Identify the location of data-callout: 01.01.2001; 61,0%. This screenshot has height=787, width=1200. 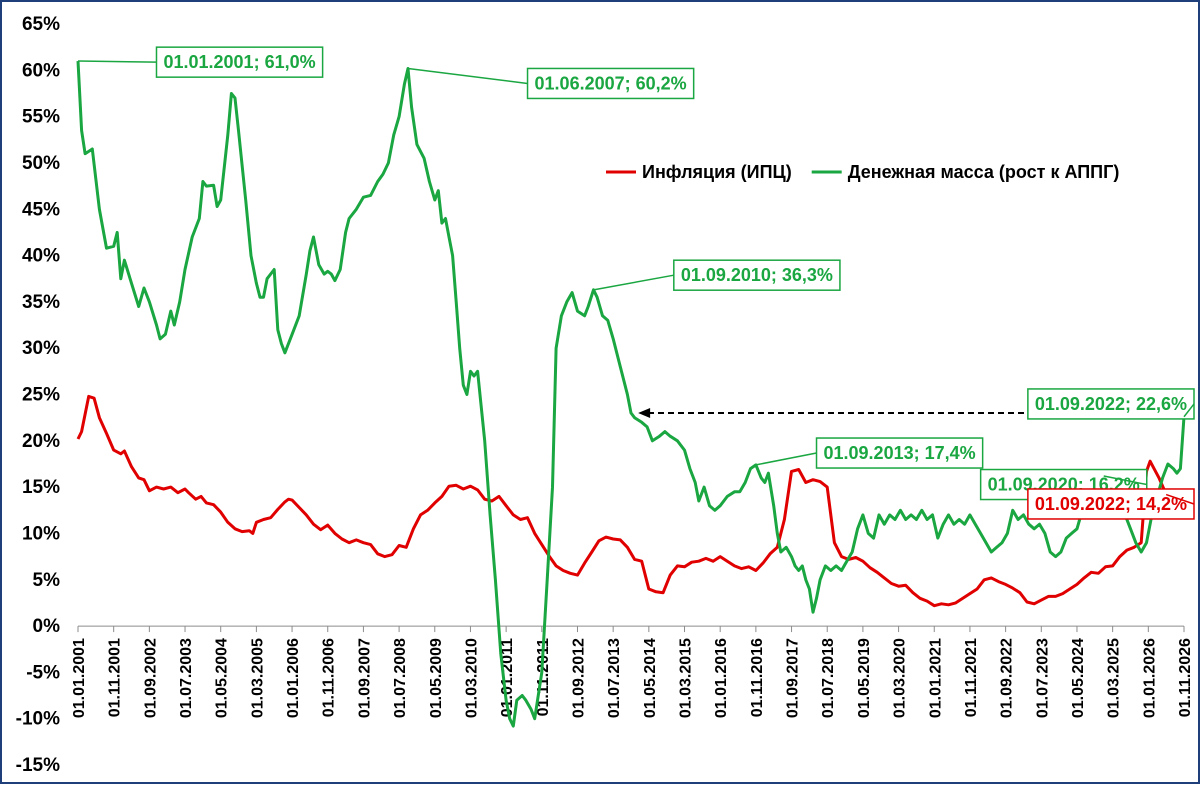
(200, 62).